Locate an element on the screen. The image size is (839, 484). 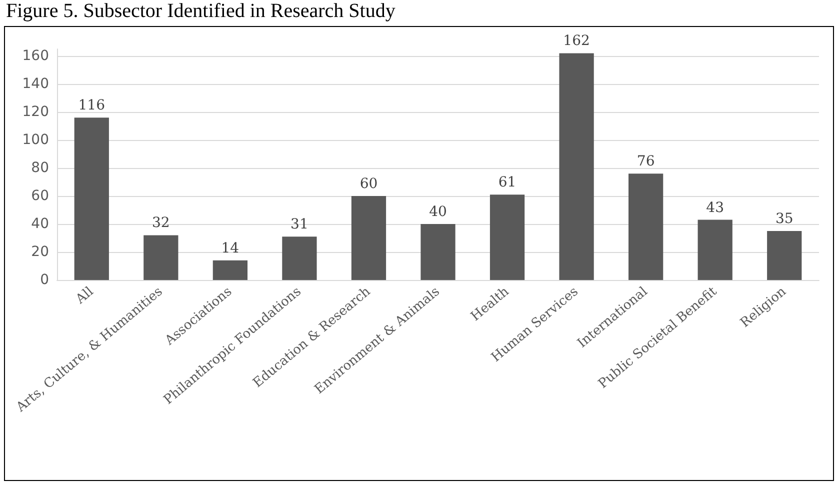
data-label: 14 is located at coordinates (230, 248).